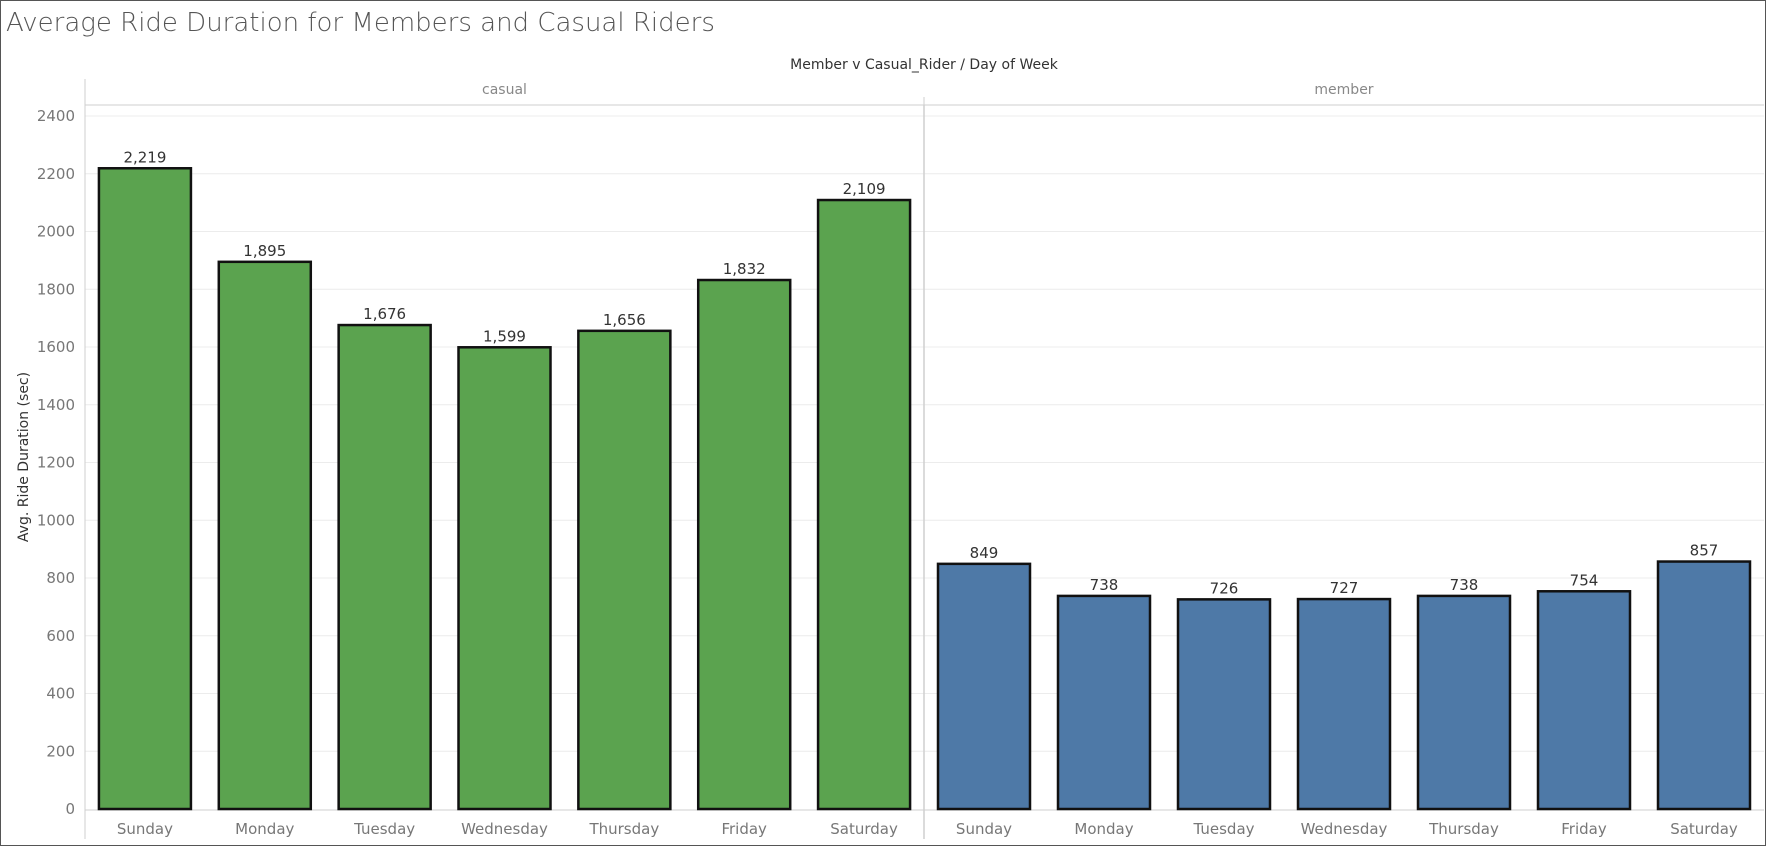 The height and width of the screenshot is (848, 1768). Describe the element at coordinates (145, 489) in the screenshot. I see `bar-casual-sunday` at that location.